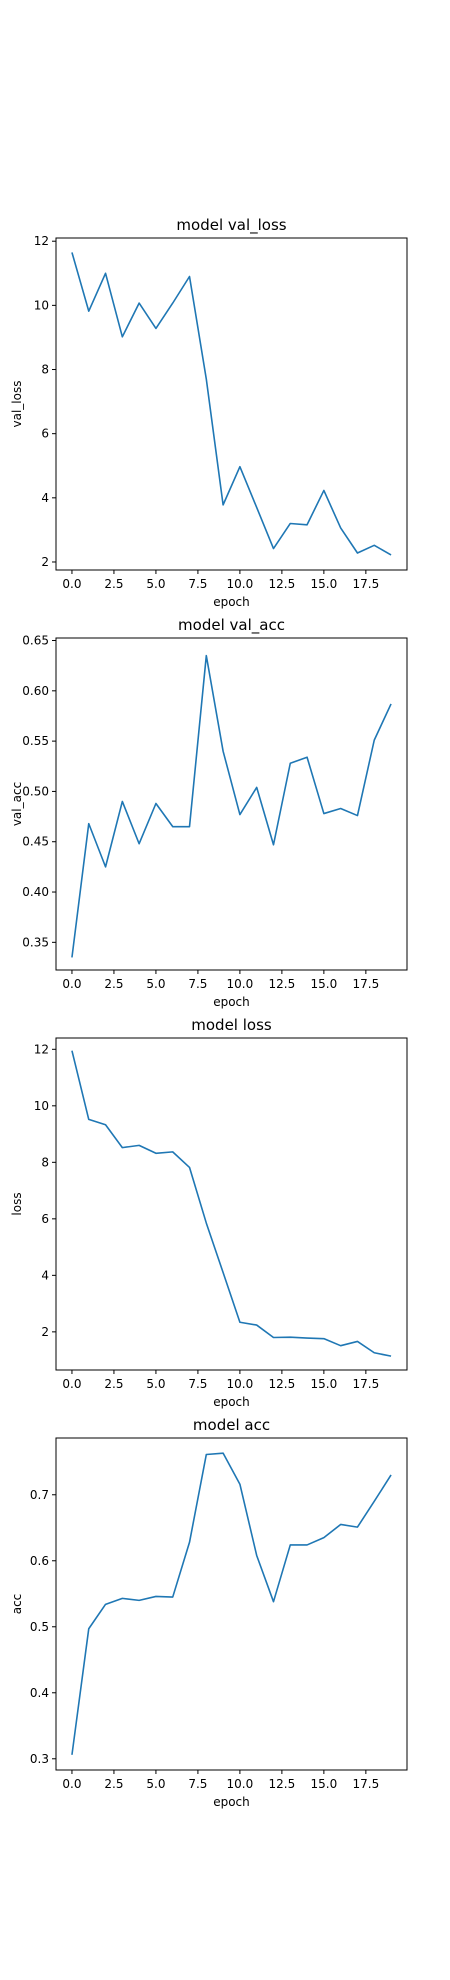  What do you see at coordinates (35, 842) in the screenshot?
I see `y-tick-label: 0.45` at bounding box center [35, 842].